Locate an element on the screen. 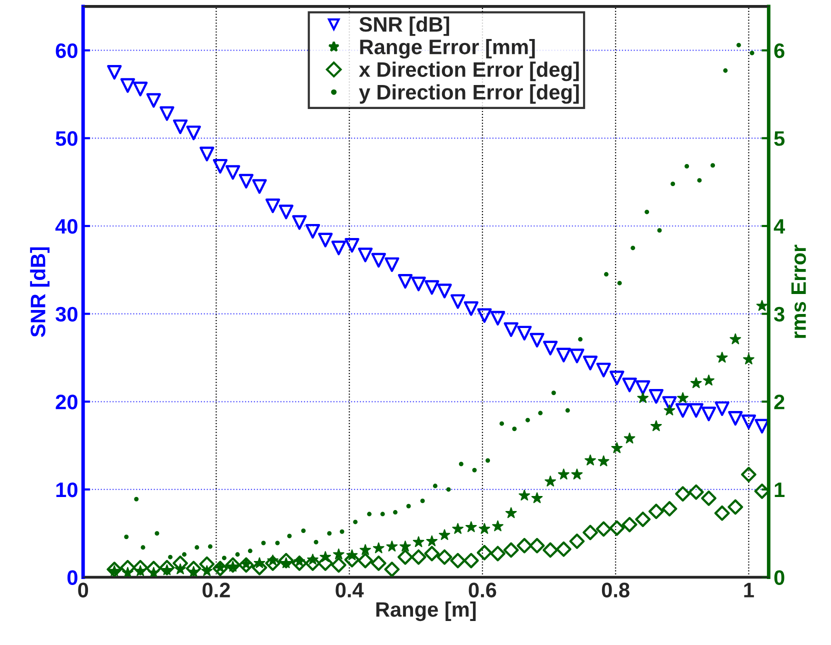  y-tick-label: 30 is located at coordinates (67, 314).